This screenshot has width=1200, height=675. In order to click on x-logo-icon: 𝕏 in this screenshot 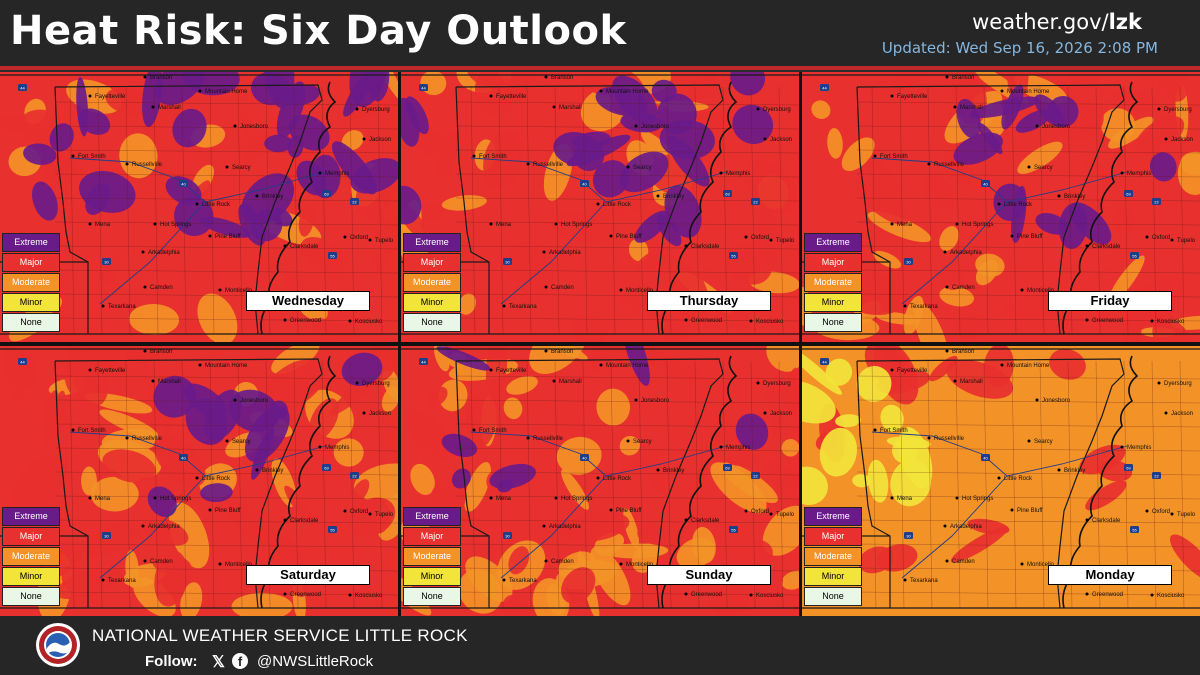, I will do `click(218, 662)`.